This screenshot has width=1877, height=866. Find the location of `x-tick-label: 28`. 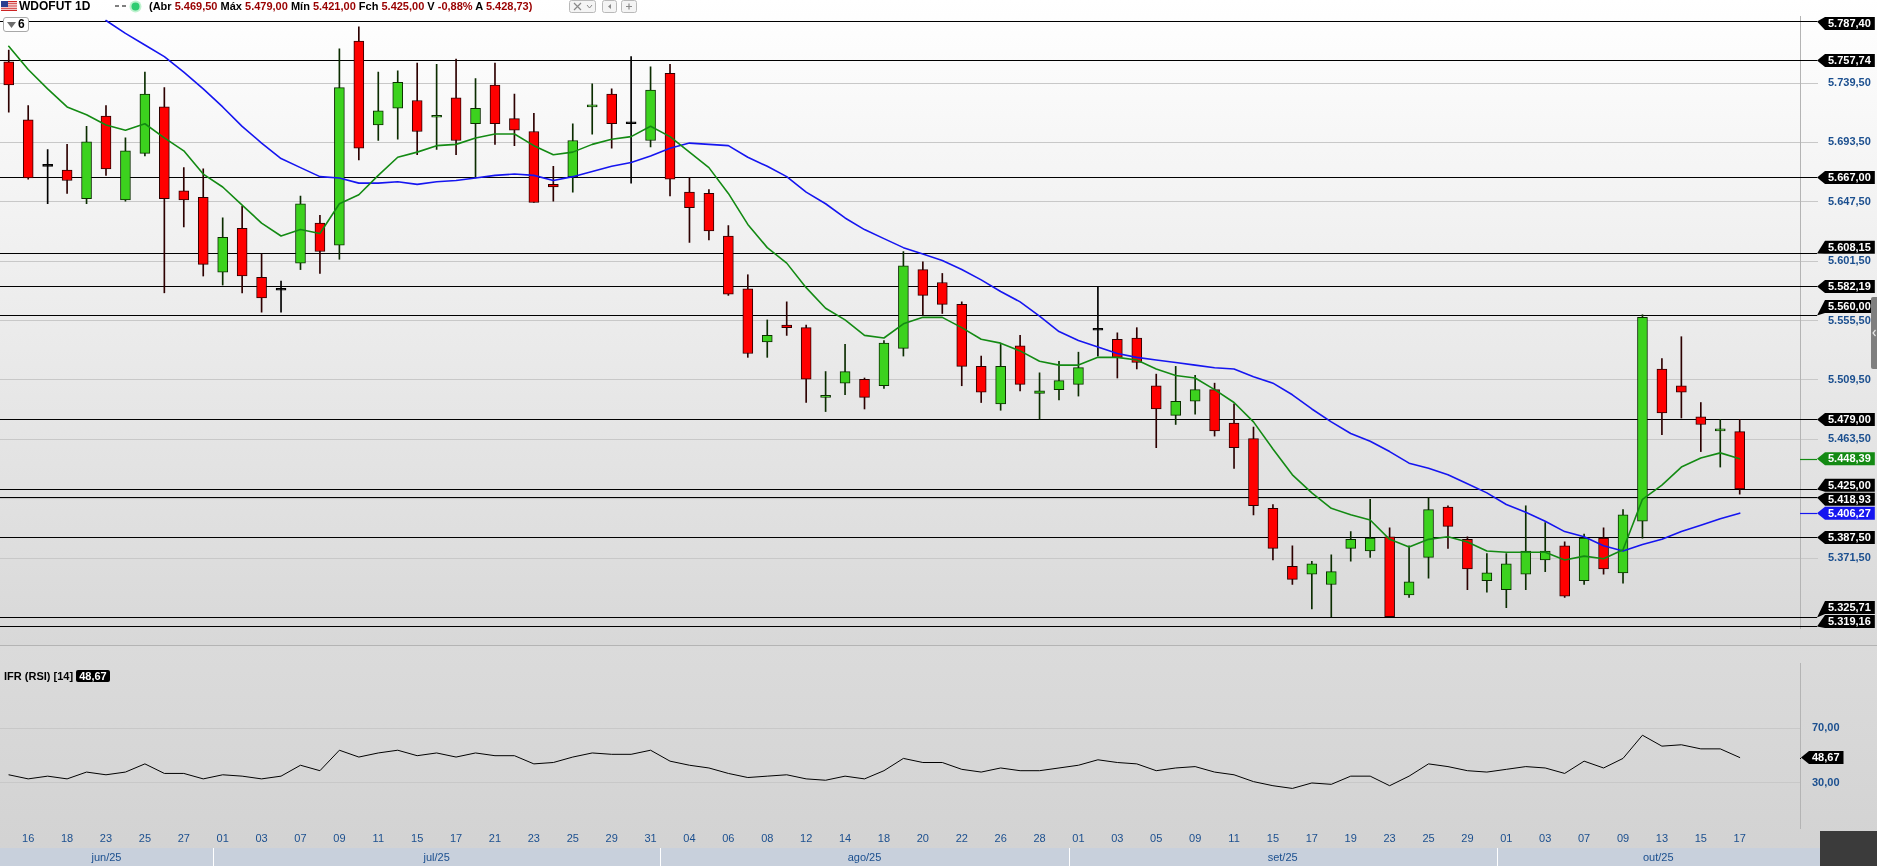

x-tick-label: 28 is located at coordinates (1039, 837).